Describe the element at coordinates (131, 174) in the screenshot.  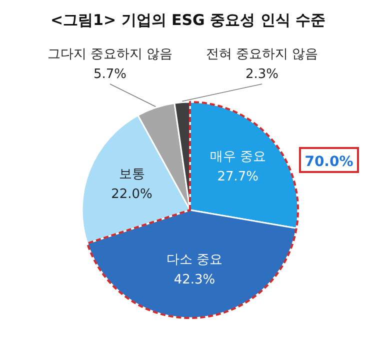
I see `slice-label: 보통` at that location.